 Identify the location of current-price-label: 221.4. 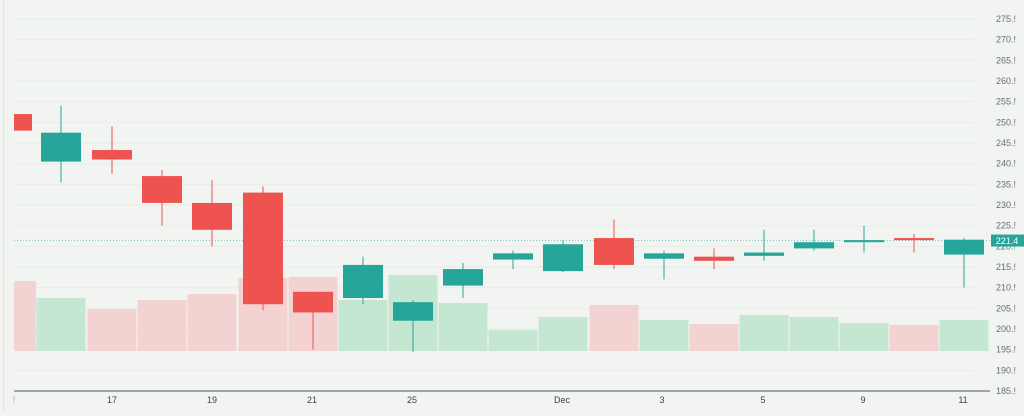
(1007, 241).